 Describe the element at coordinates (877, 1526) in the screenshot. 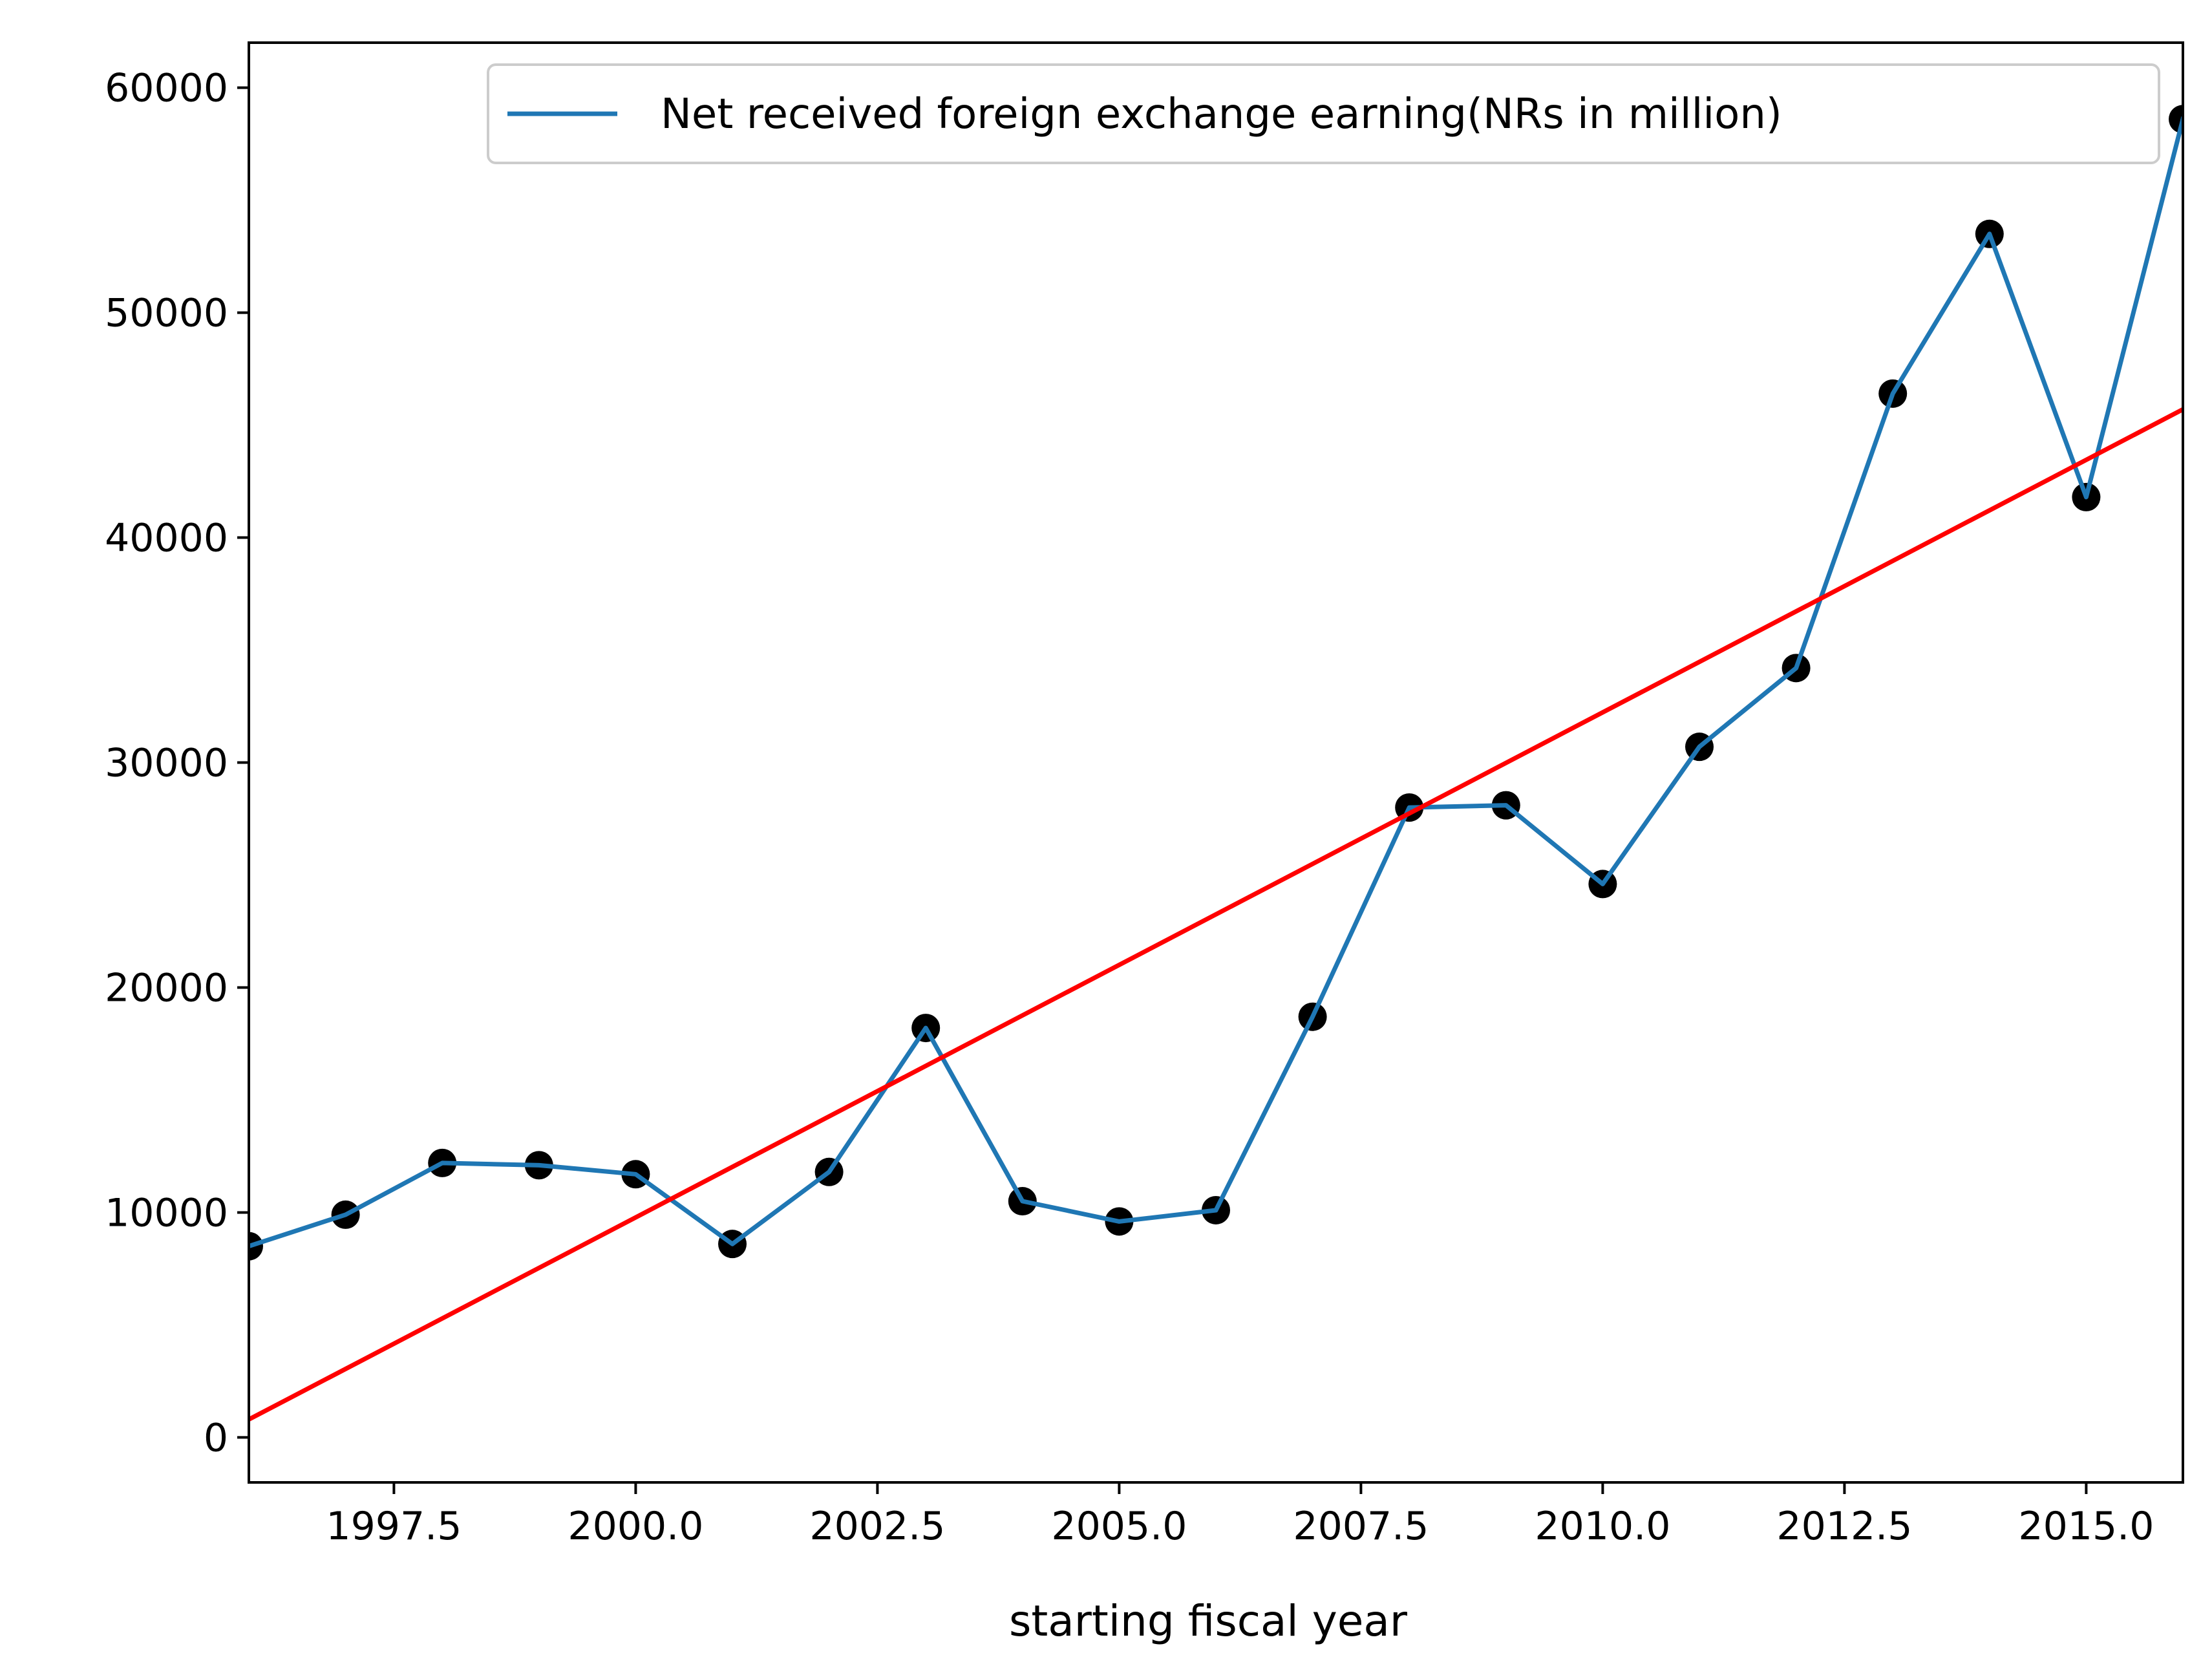

I see `x-tick-label: 2002.5` at that location.